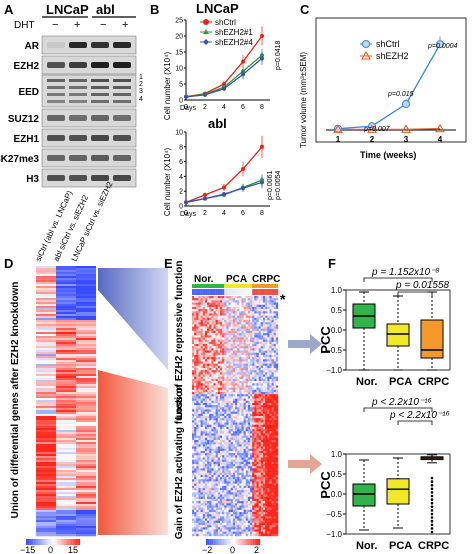 This screenshot has width=474, height=554. Describe the element at coordinates (61, 542) in the screenshot. I see `scale-swatch` at that location.